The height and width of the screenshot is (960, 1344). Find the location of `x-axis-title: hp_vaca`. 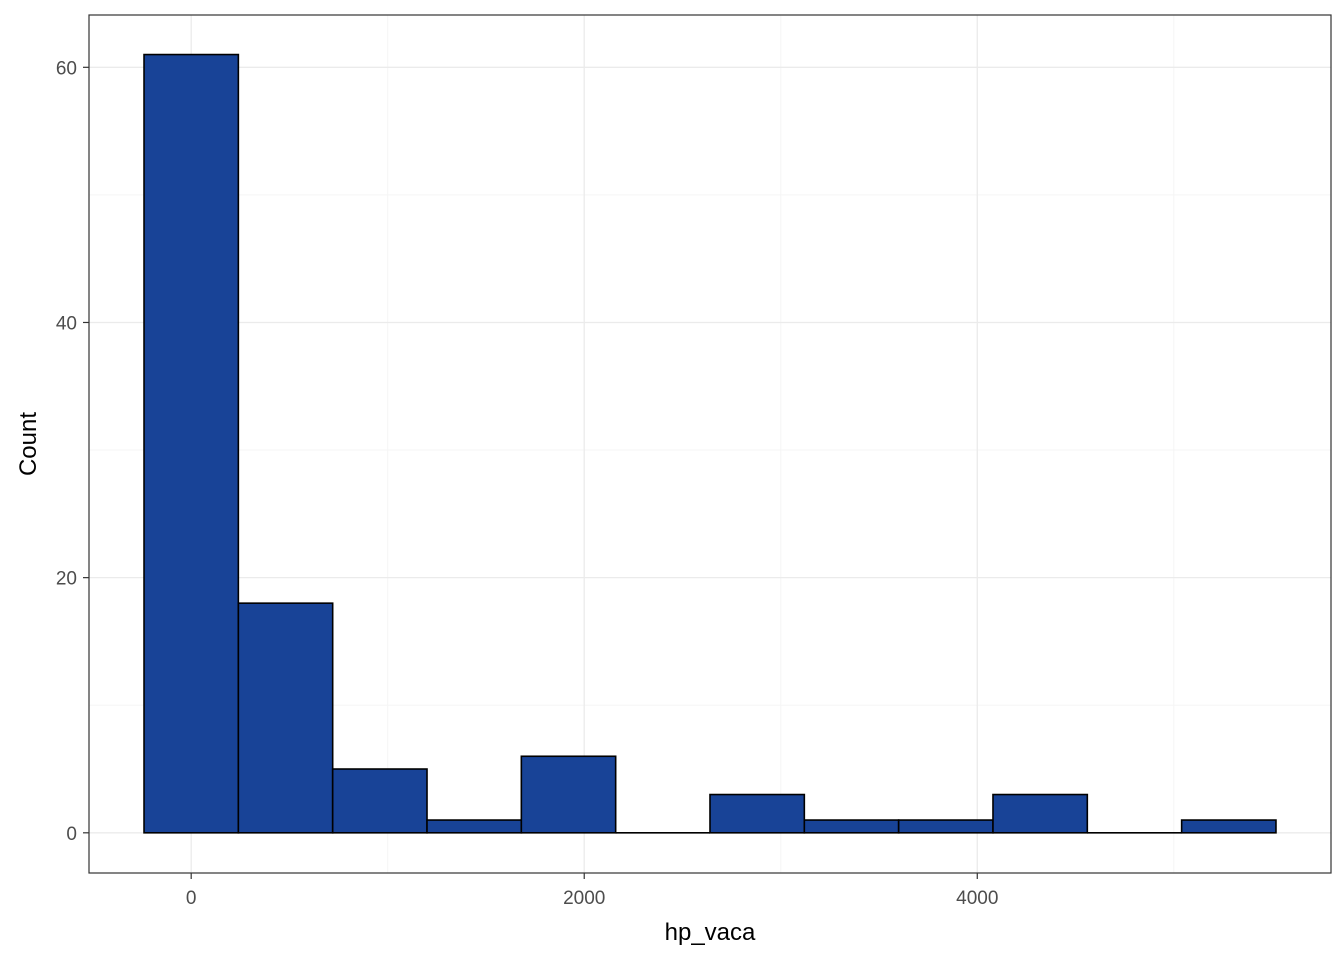

x-axis-title: hp_vaca is located at coordinates (710, 932).